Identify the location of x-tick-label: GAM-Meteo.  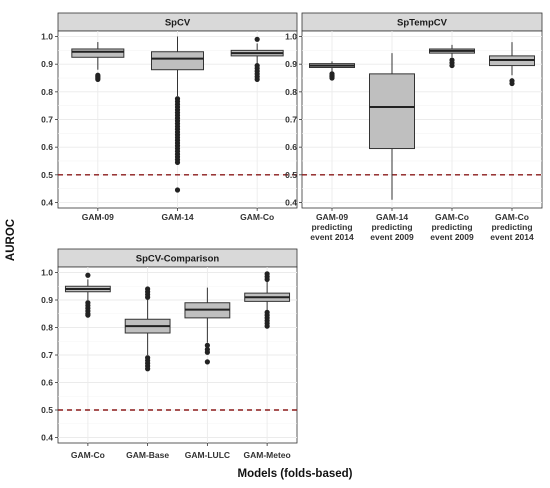
(267, 455).